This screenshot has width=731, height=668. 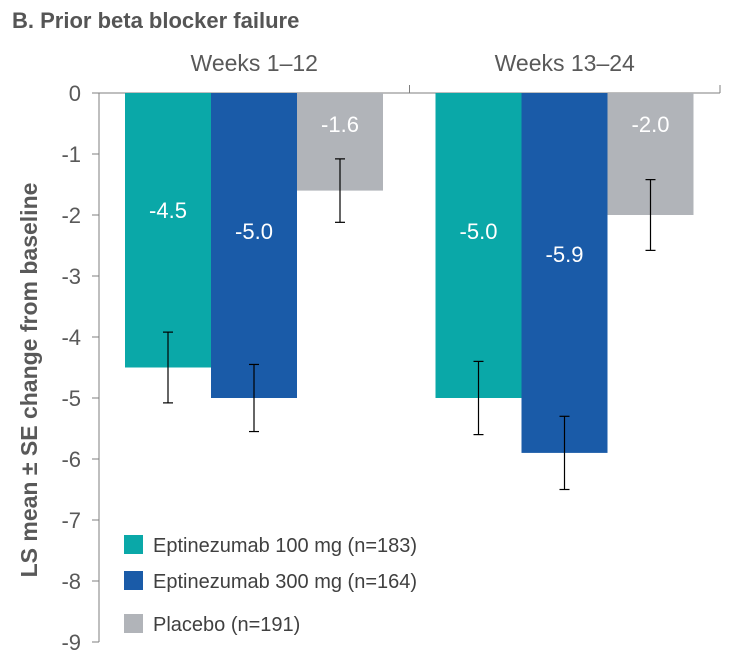 What do you see at coordinates (71, 398) in the screenshot?
I see `y-tick-label: -5` at bounding box center [71, 398].